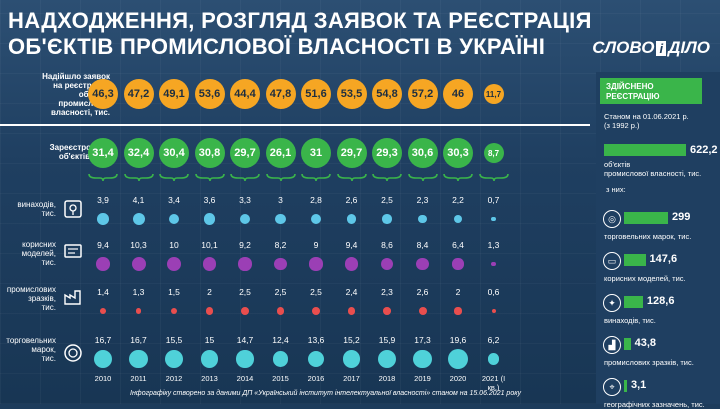 This screenshot has height=409, width=720. I want to click on series-value: 2,3, so click(387, 292).